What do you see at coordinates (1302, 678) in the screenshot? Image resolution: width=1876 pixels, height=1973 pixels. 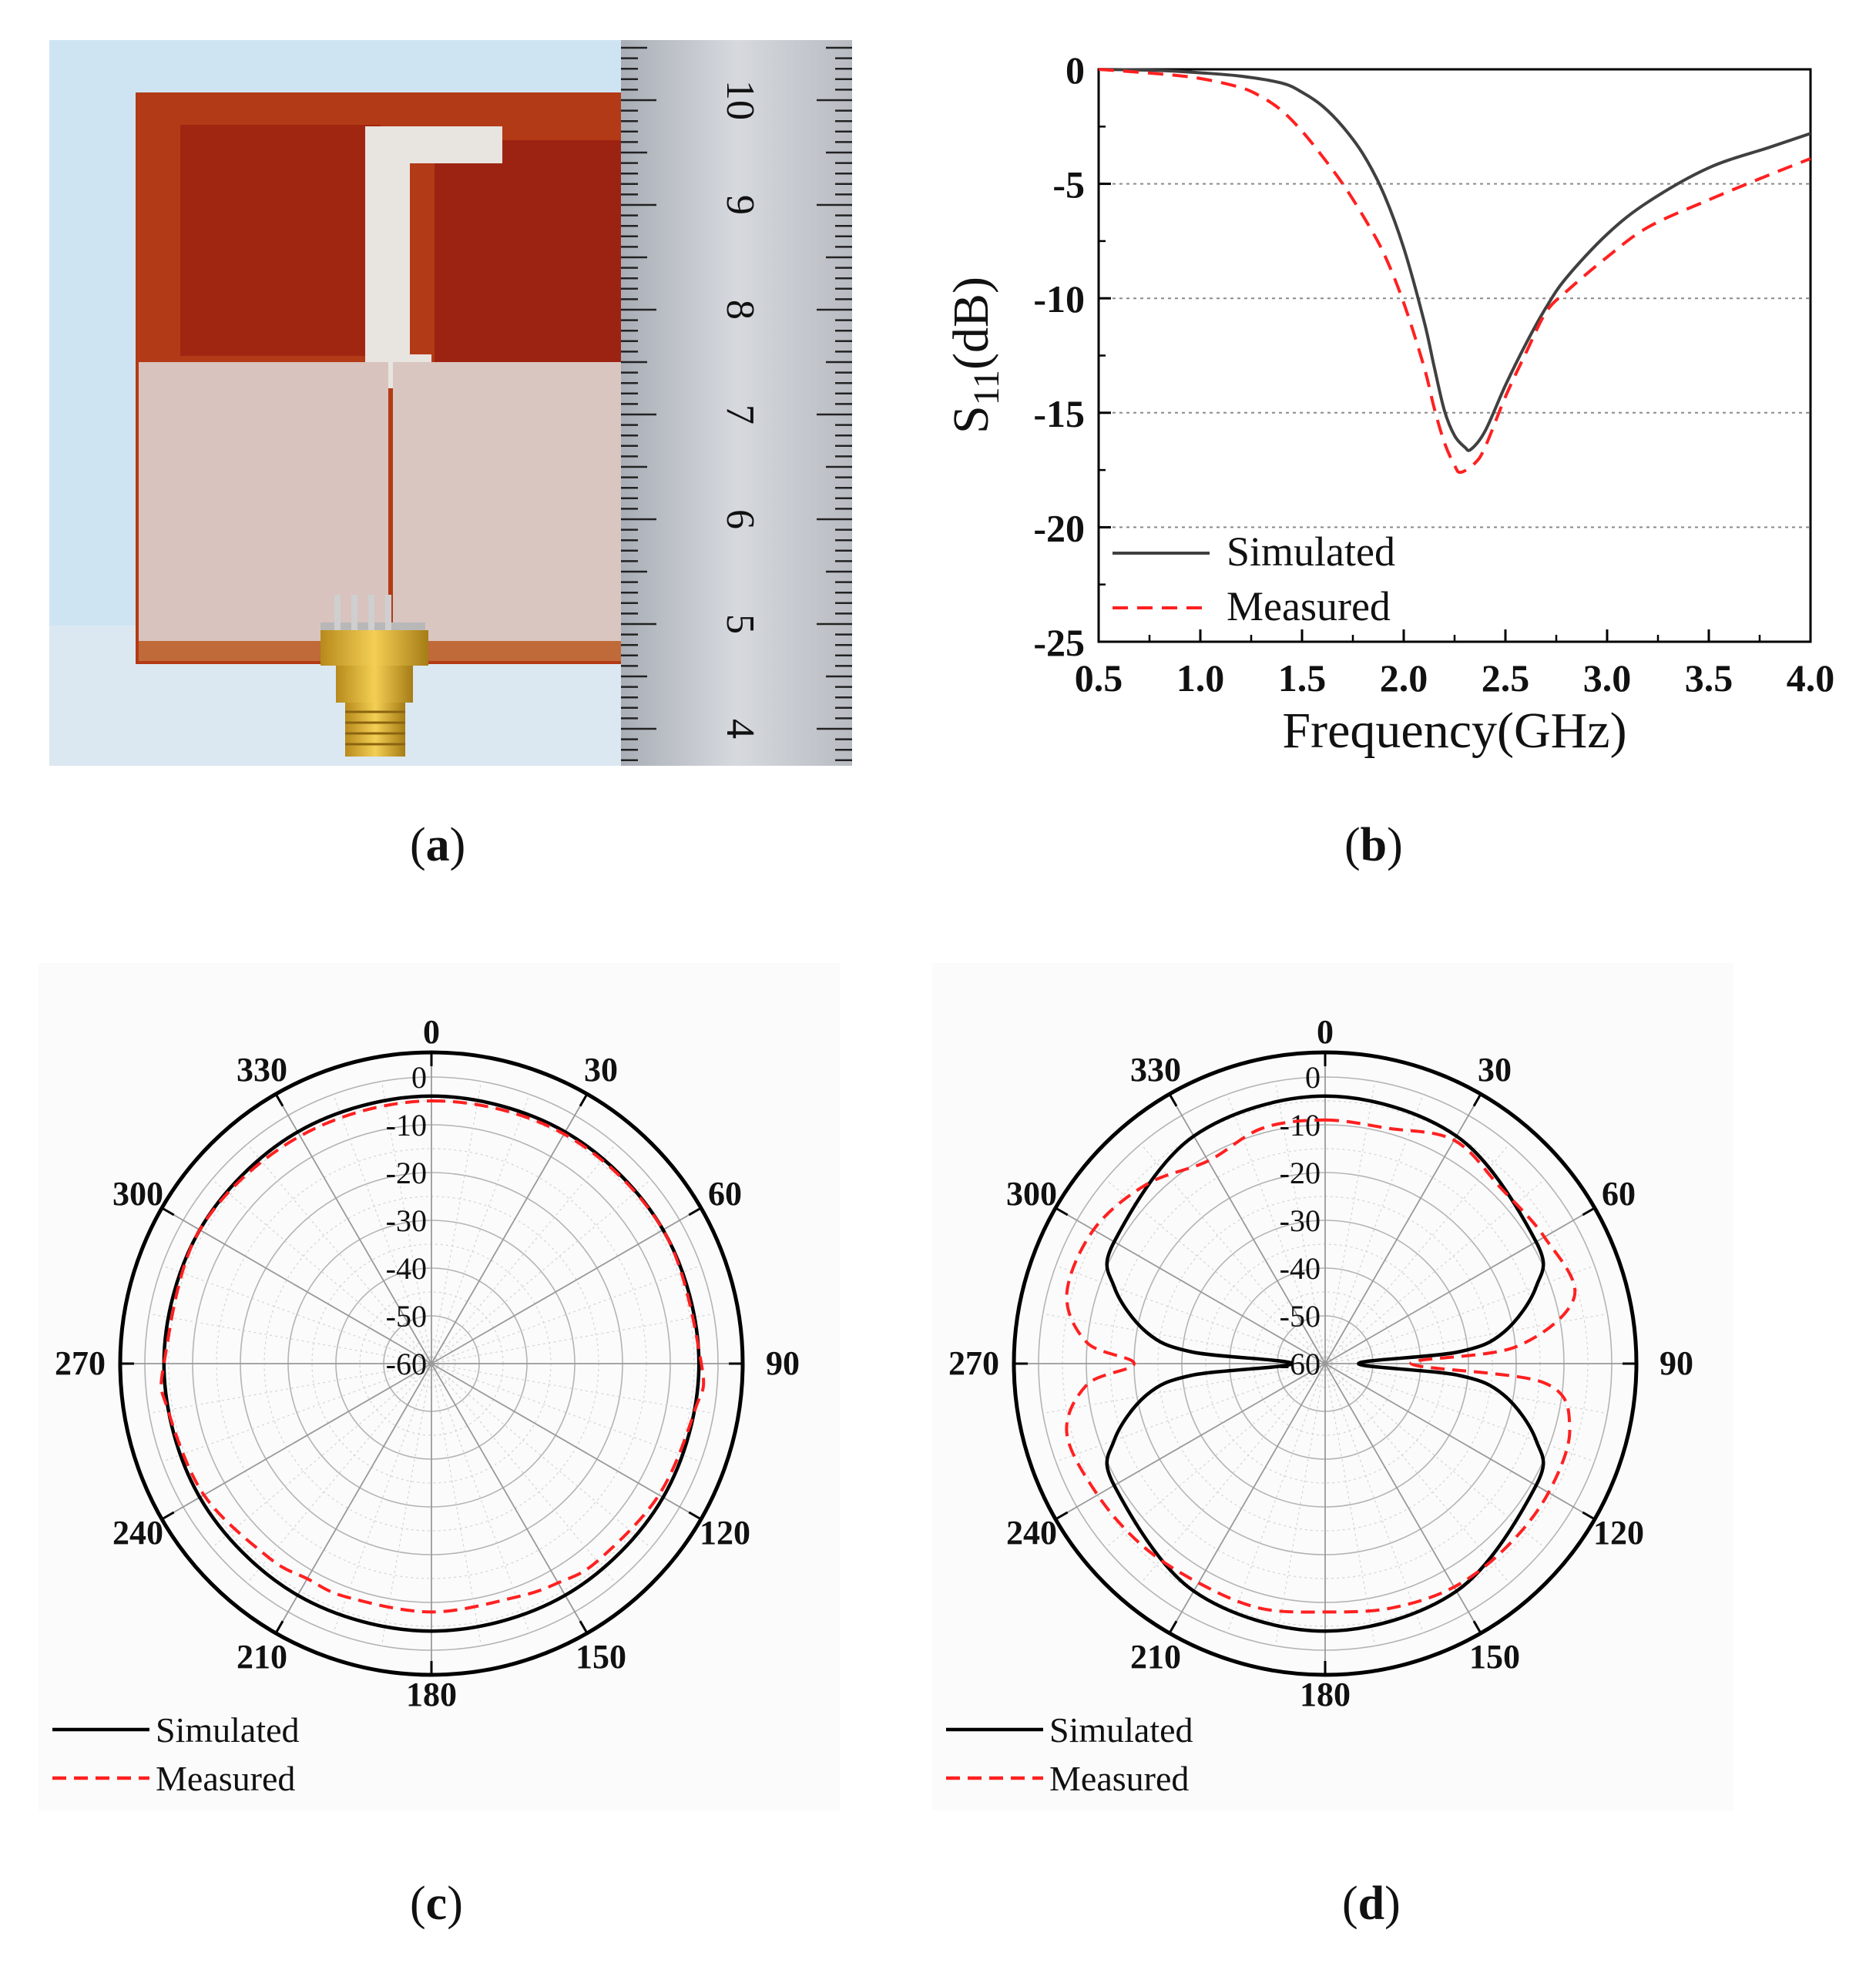 I see `s11-xtick-label: 1.5` at bounding box center [1302, 678].